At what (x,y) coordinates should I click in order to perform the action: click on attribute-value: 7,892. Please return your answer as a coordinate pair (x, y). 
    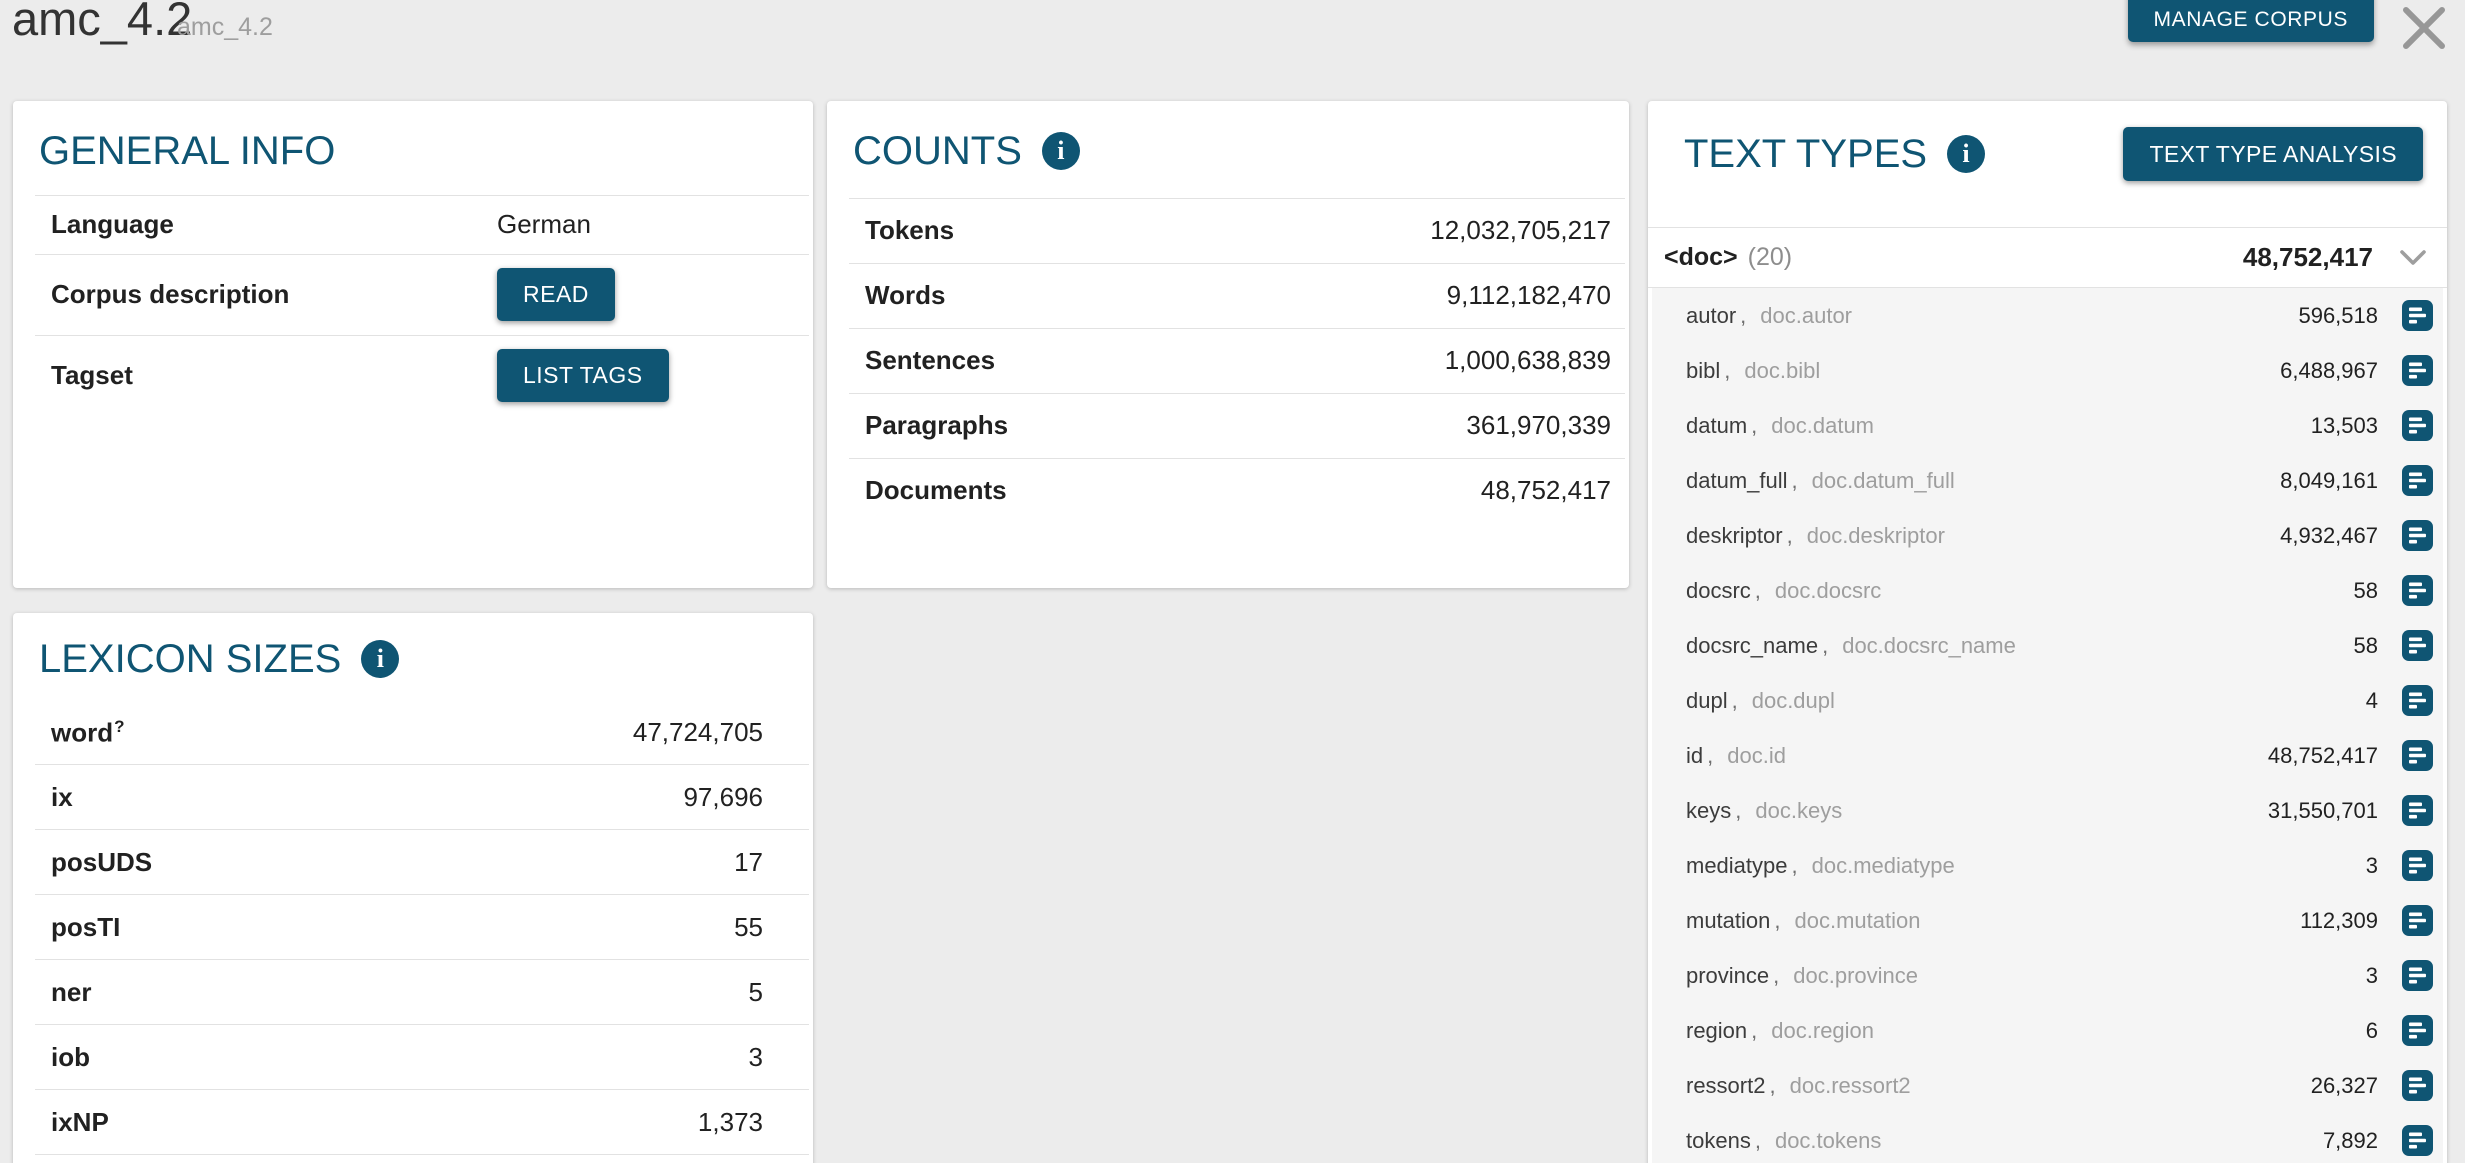
    Looking at the image, I should click on (2350, 1140).